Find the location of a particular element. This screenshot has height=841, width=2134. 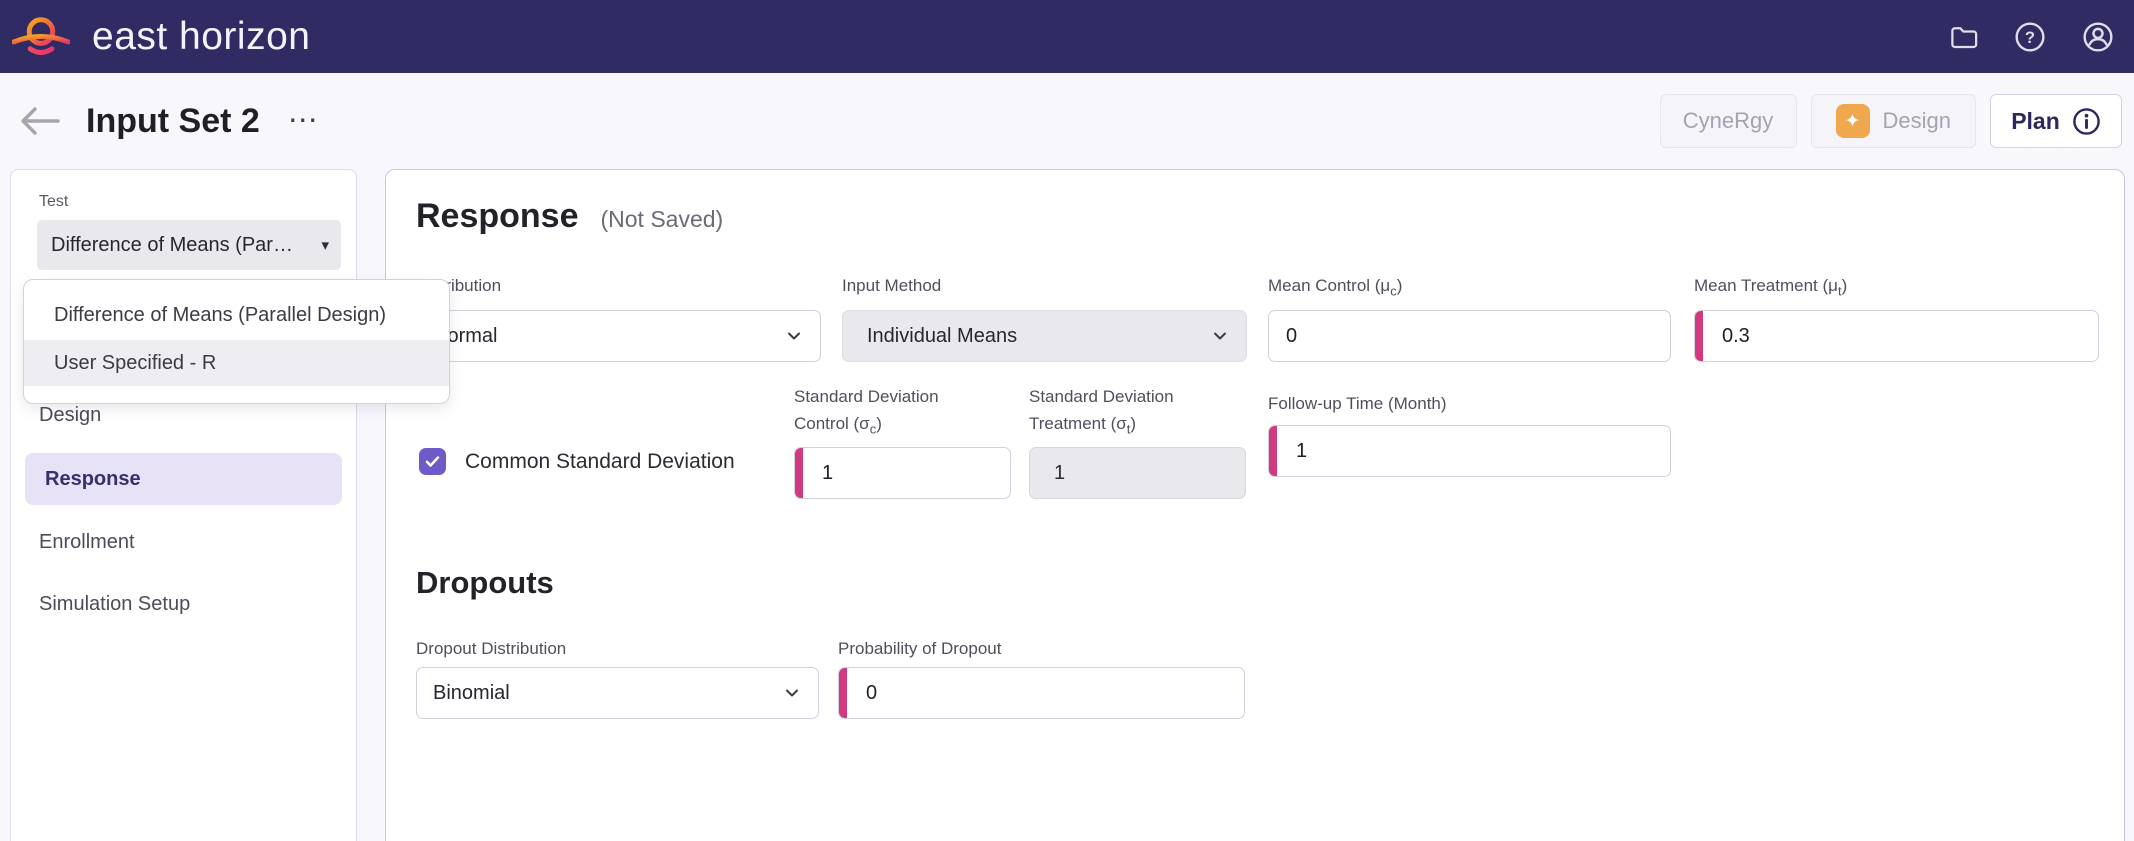

test-label: Test is located at coordinates (54, 201).